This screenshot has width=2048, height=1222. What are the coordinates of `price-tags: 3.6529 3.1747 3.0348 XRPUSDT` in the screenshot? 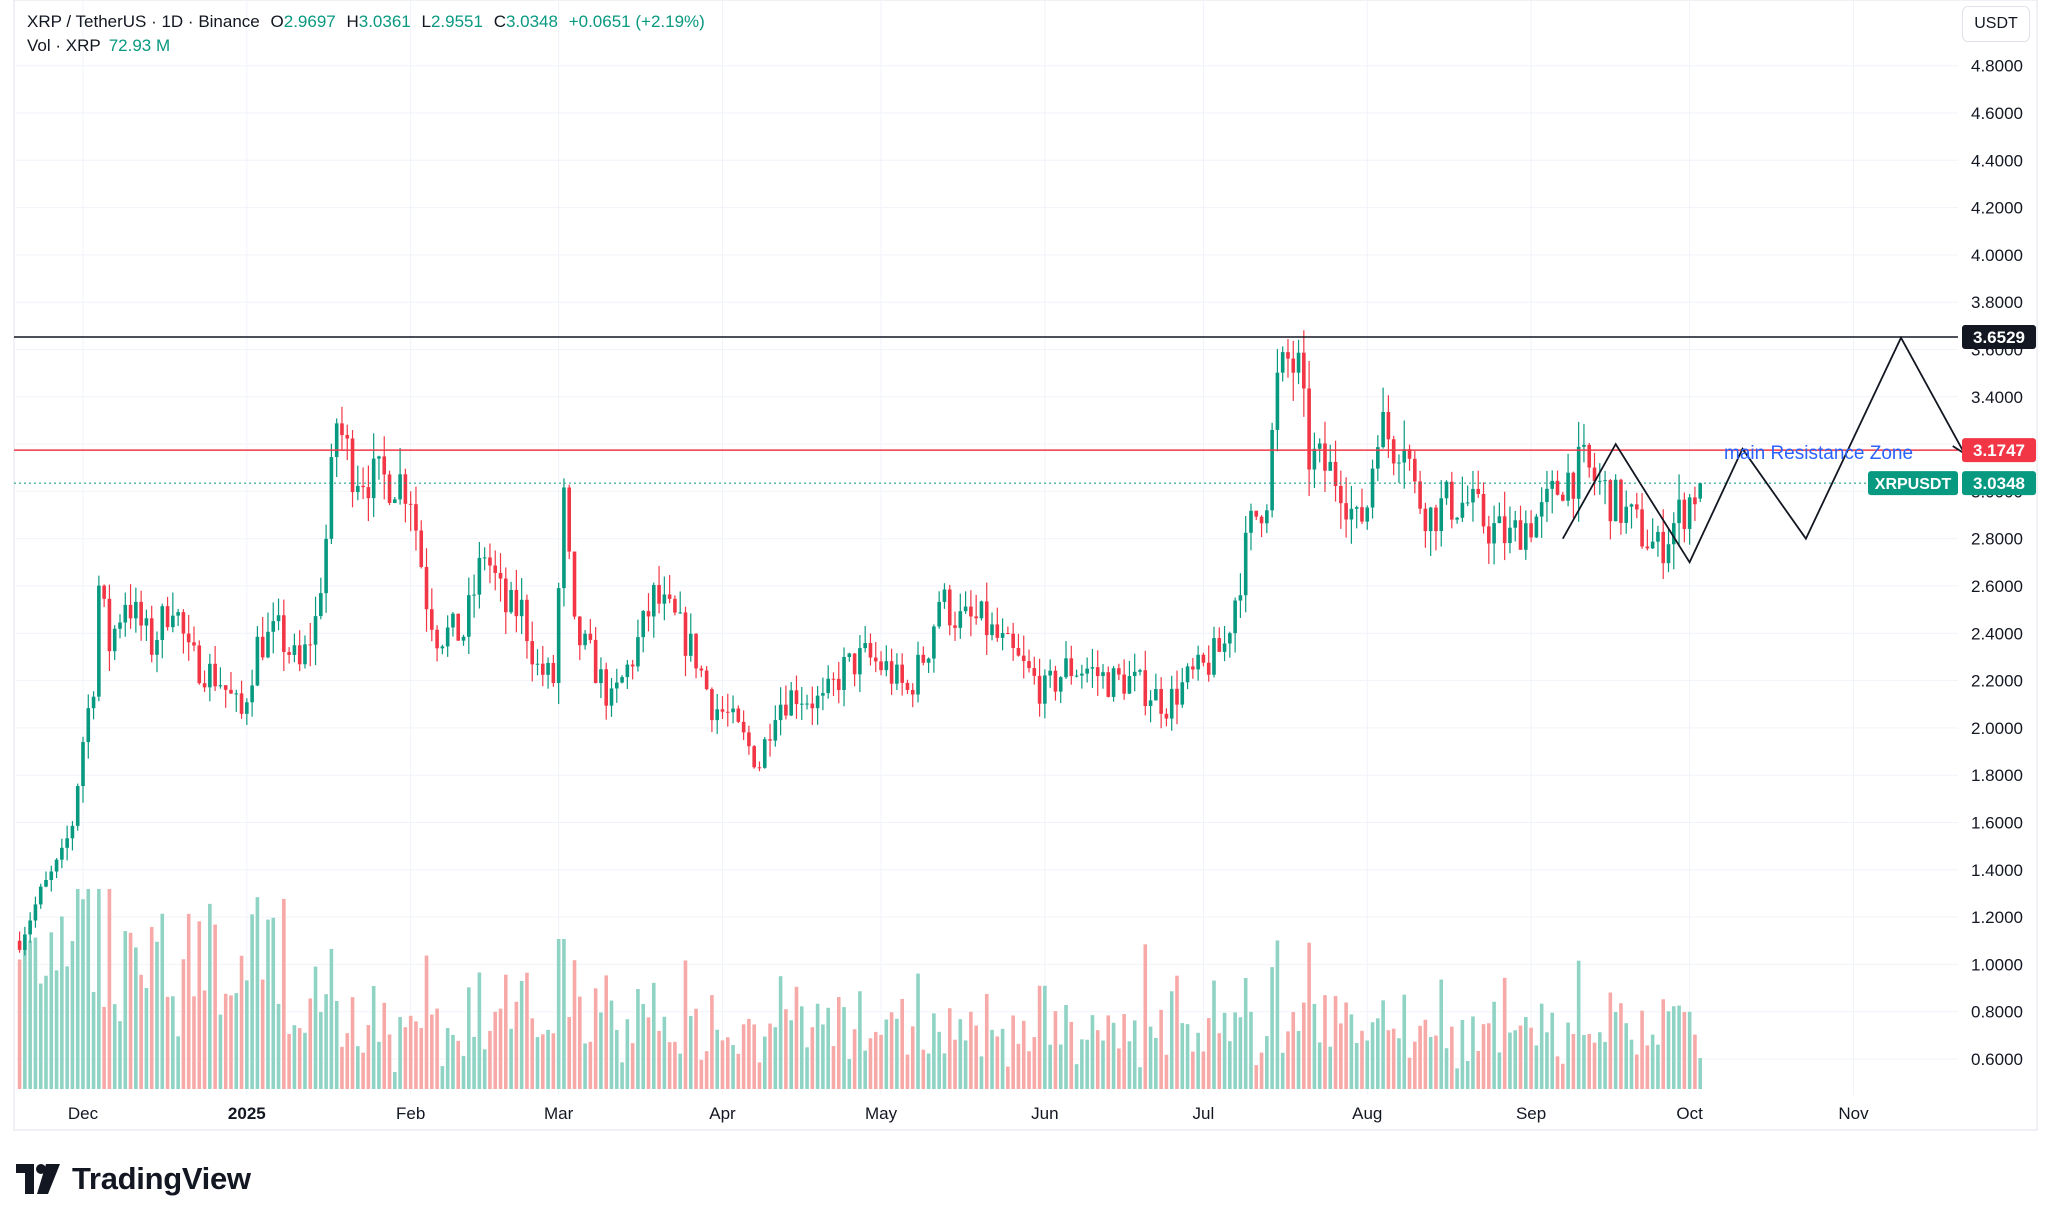 It's located at (1952, 410).